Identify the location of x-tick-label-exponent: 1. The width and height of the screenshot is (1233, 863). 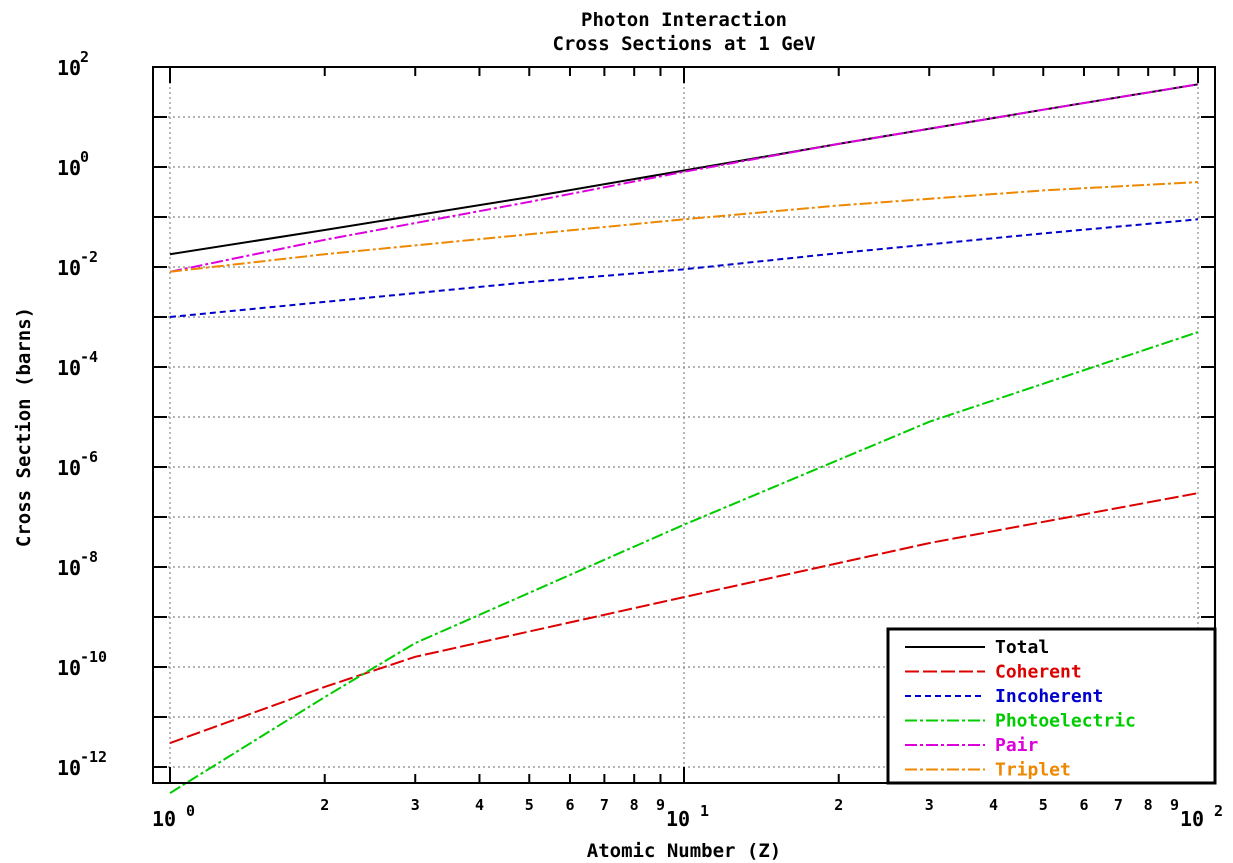
(704, 811).